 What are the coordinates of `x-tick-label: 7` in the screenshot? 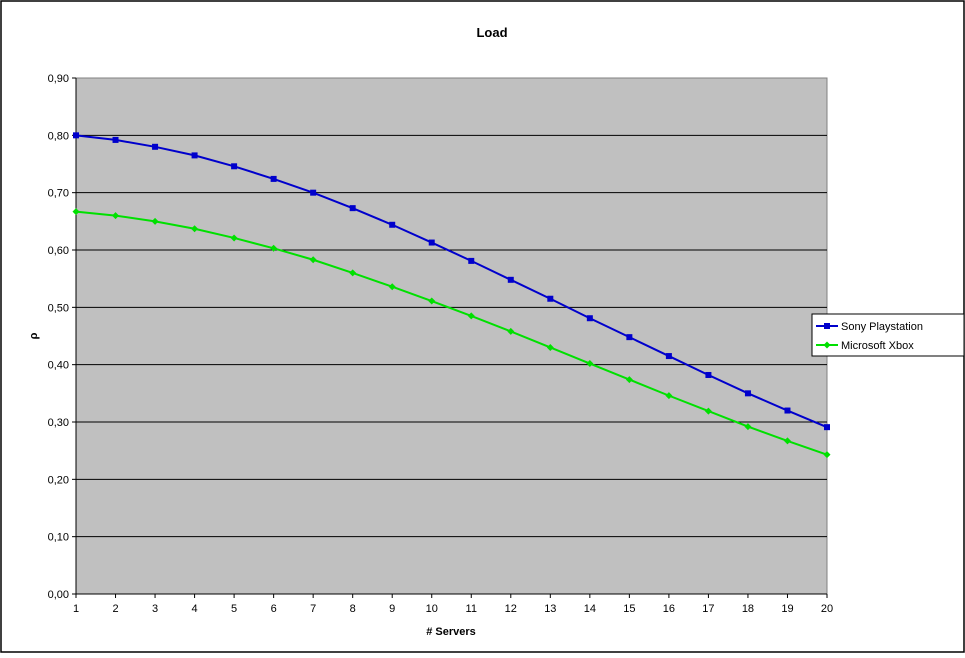 It's located at (313, 609).